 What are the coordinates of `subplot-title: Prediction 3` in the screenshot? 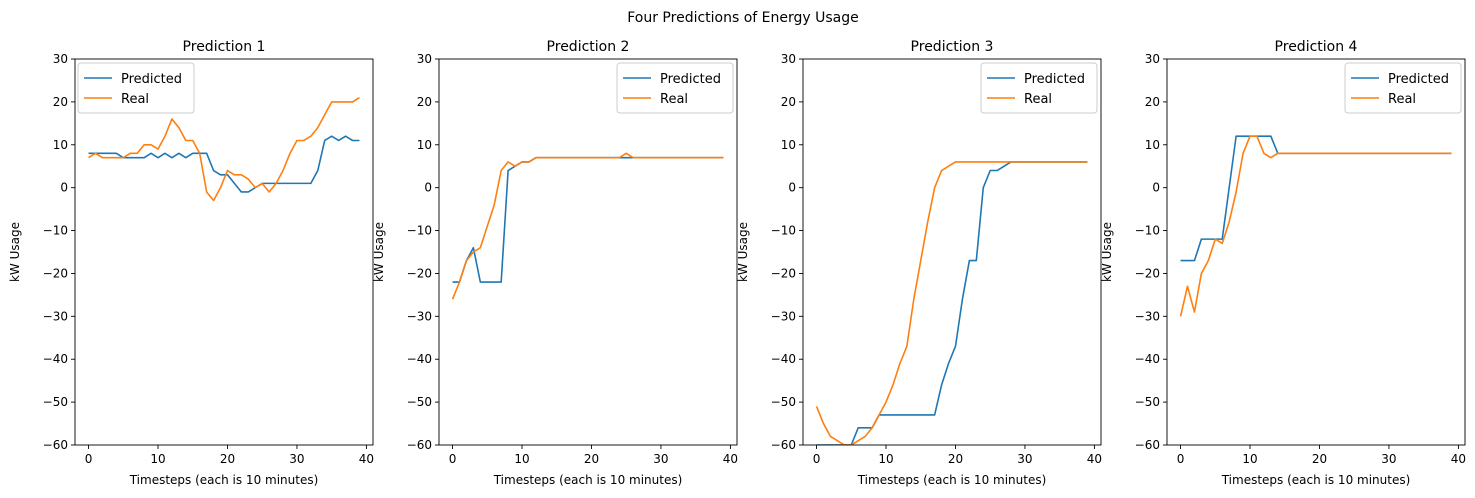 It's located at (952, 47).